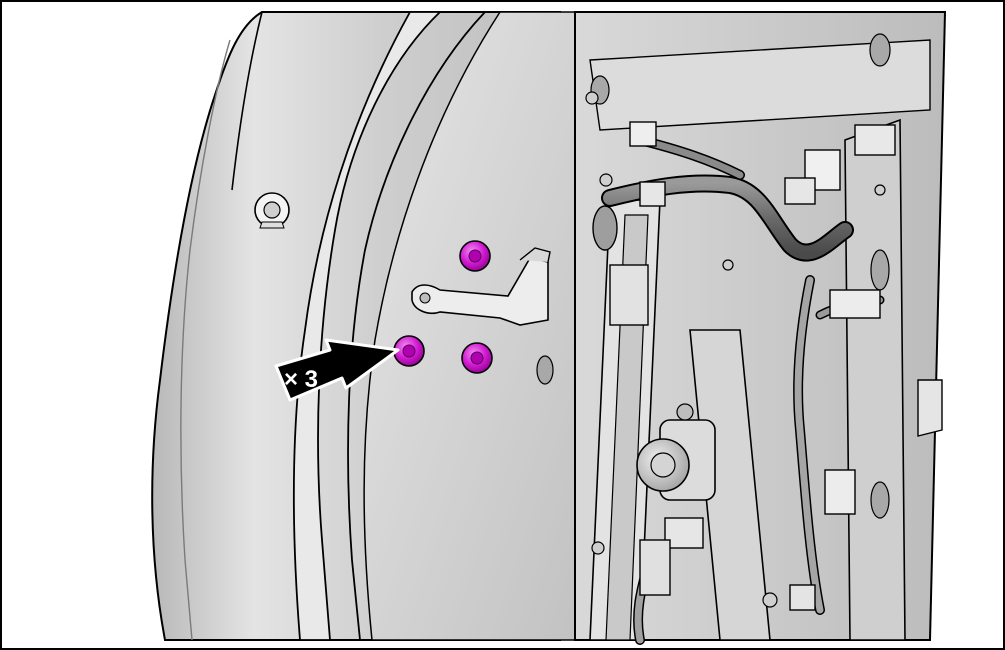 The width and height of the screenshot is (1005, 650). What do you see at coordinates (676, 452) in the screenshot?
I see `regulator-motor` at bounding box center [676, 452].